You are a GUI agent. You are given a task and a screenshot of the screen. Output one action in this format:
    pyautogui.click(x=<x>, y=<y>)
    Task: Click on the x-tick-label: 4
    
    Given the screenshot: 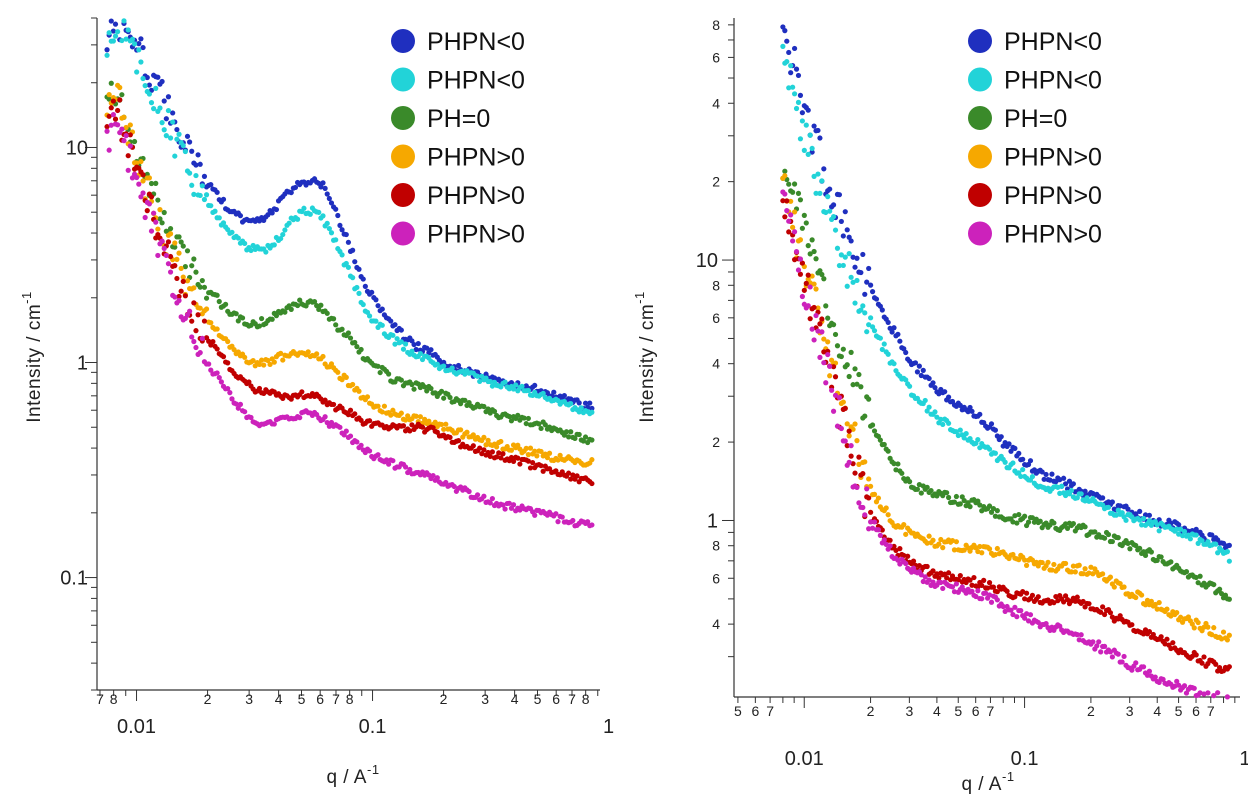 What is the action you would take?
    pyautogui.click(x=1157, y=711)
    